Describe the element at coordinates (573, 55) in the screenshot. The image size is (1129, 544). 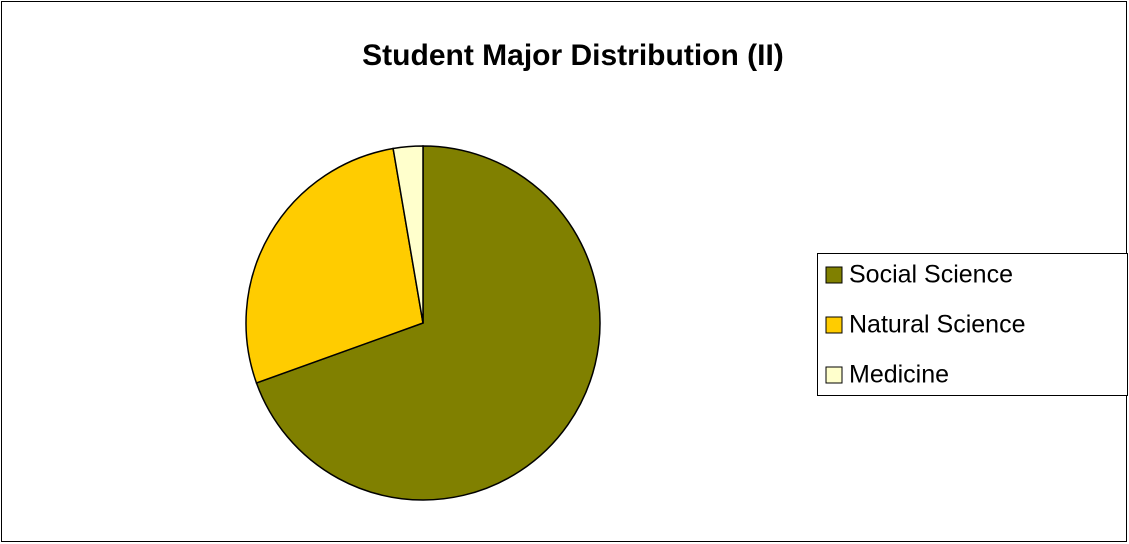
I see `chart-title: Student Major Distribution (II)` at that location.